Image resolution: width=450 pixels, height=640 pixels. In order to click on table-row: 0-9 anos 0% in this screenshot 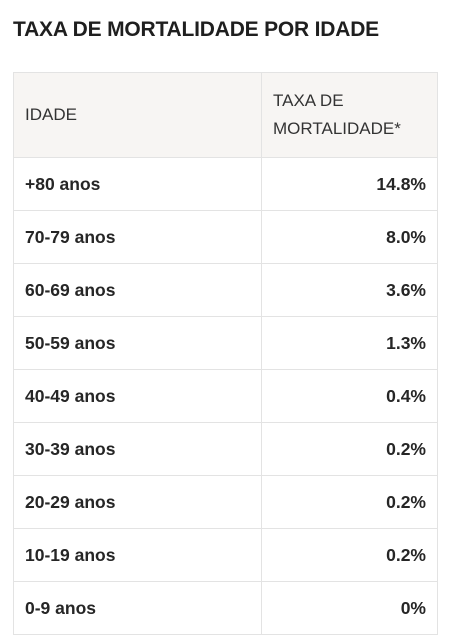, I will do `click(225, 608)`.